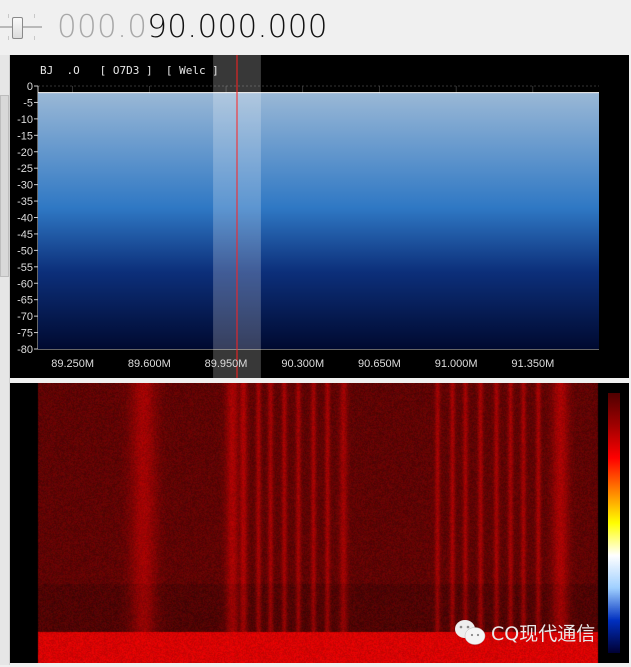 Image resolution: width=631 pixels, height=667 pixels. I want to click on y-axis-label: -60, so click(25, 284).